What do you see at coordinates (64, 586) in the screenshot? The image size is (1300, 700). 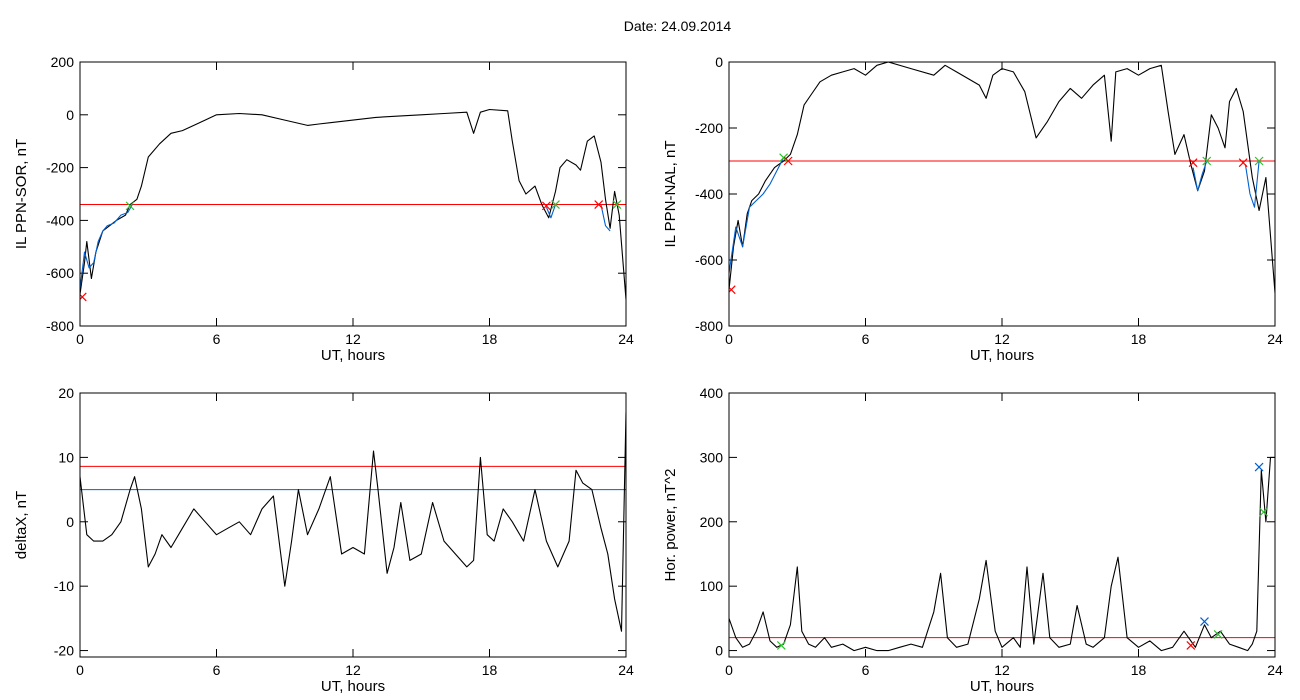 I see `y-tick-label: -10` at bounding box center [64, 586].